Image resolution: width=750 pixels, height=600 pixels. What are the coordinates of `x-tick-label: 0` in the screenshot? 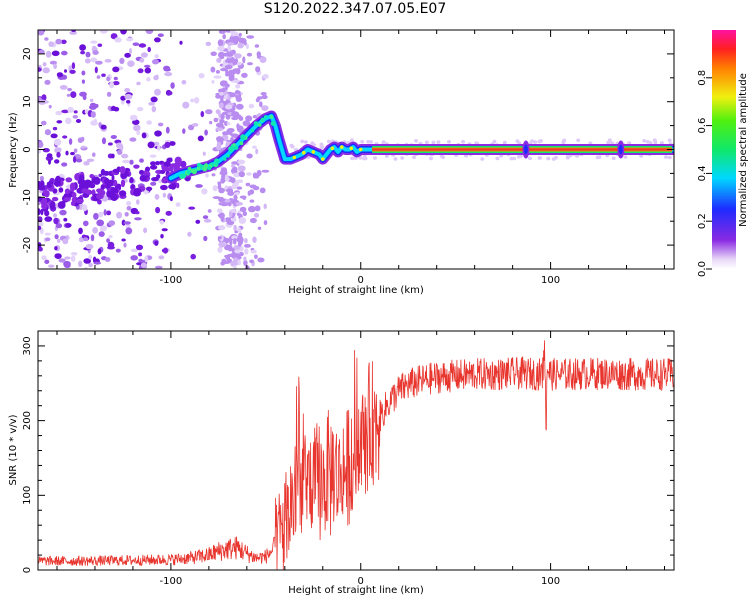 It's located at (361, 280).